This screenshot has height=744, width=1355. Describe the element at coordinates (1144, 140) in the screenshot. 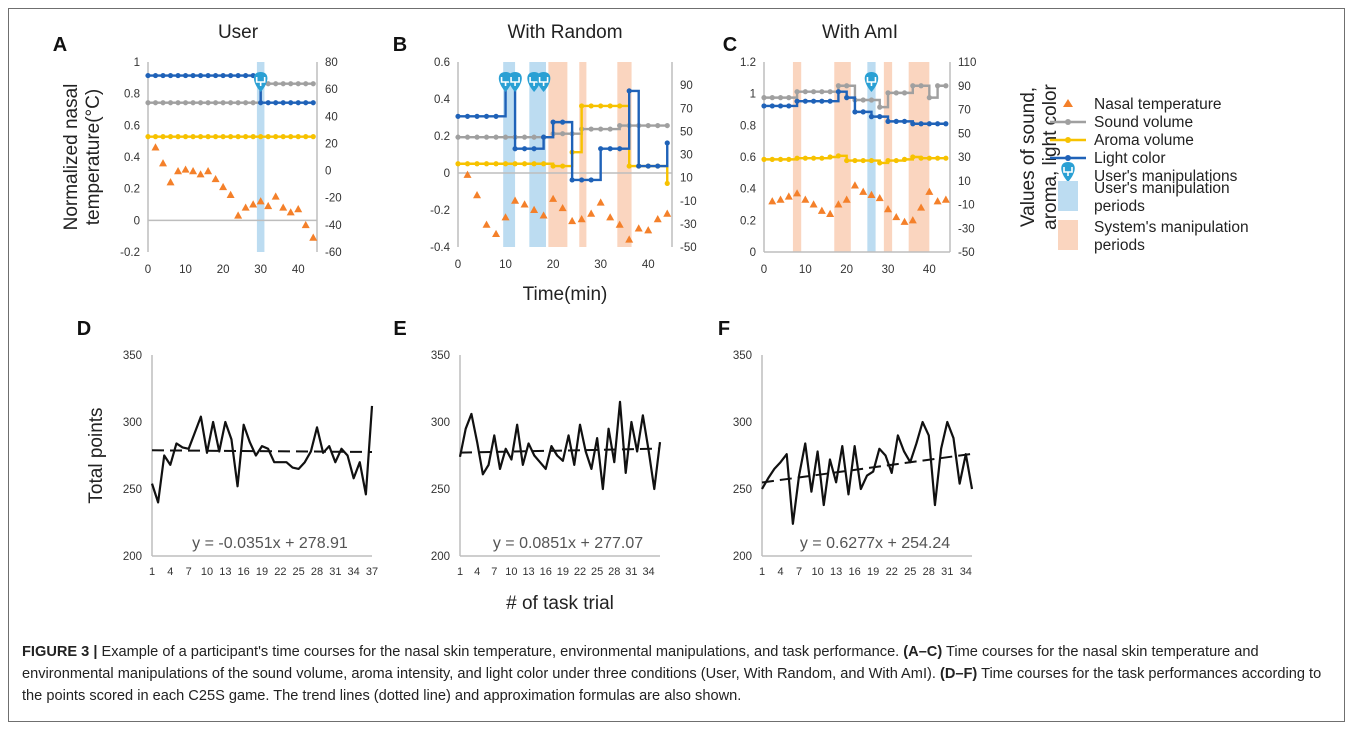

I see `legend-label: Aroma volume` at that location.